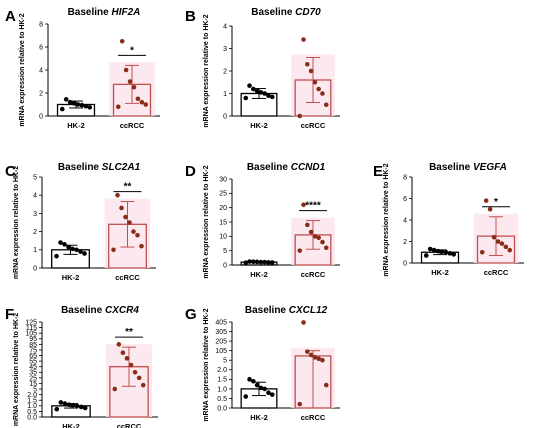  I want to click on panel-title-gene: CD70, so click(308, 12).